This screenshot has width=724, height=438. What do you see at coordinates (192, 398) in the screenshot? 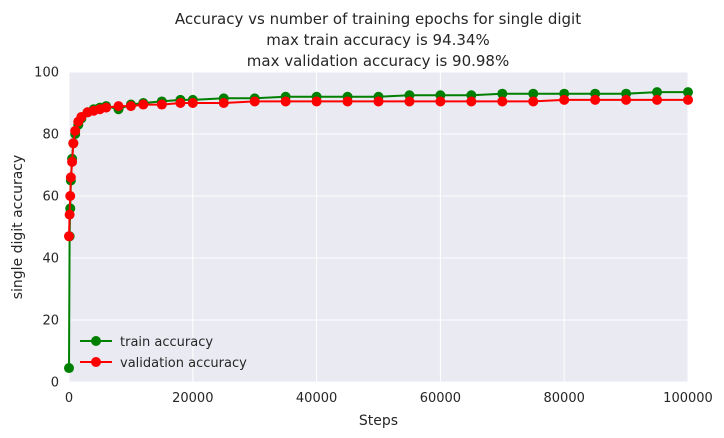
I see `x-tick-label: 20000` at bounding box center [192, 398].